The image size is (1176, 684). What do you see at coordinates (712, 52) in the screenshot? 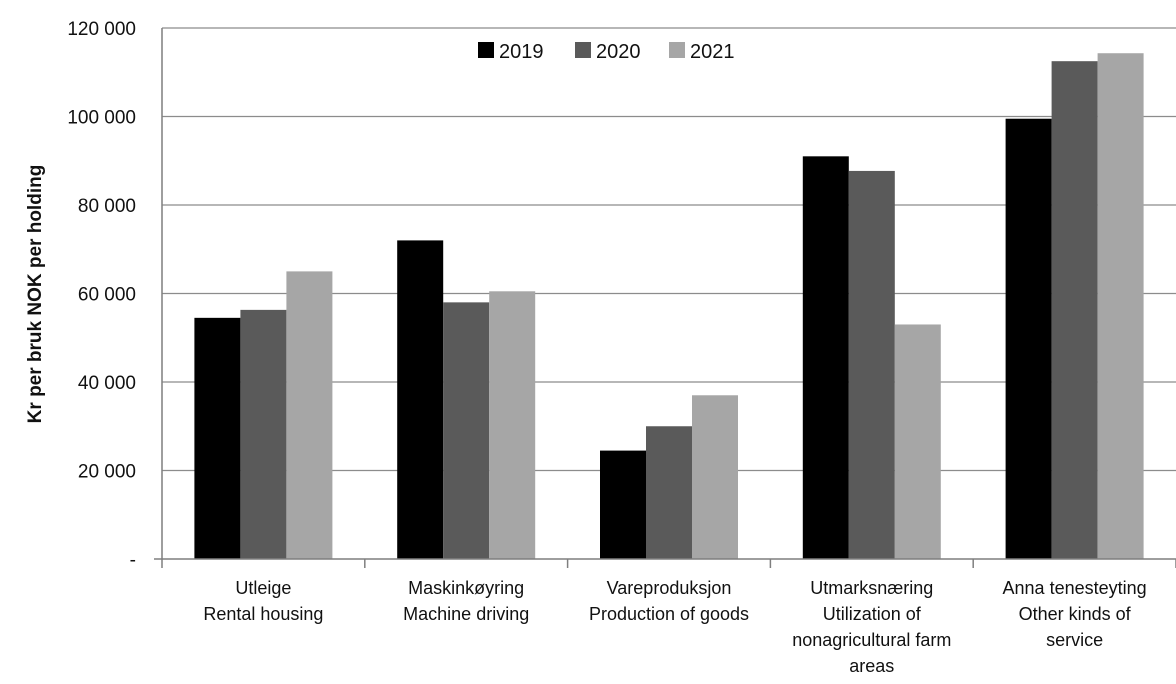
I see `legend-label-2021: 2021` at bounding box center [712, 52].